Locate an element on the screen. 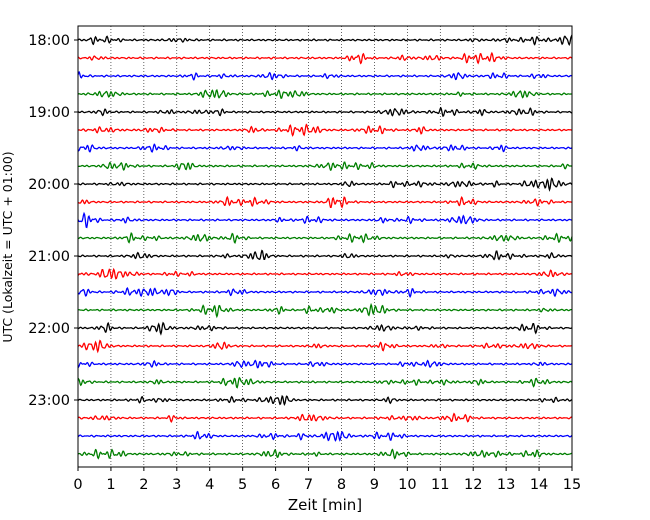 This screenshot has width=650, height=520. x-tick-label-4: 4 is located at coordinates (209, 485).